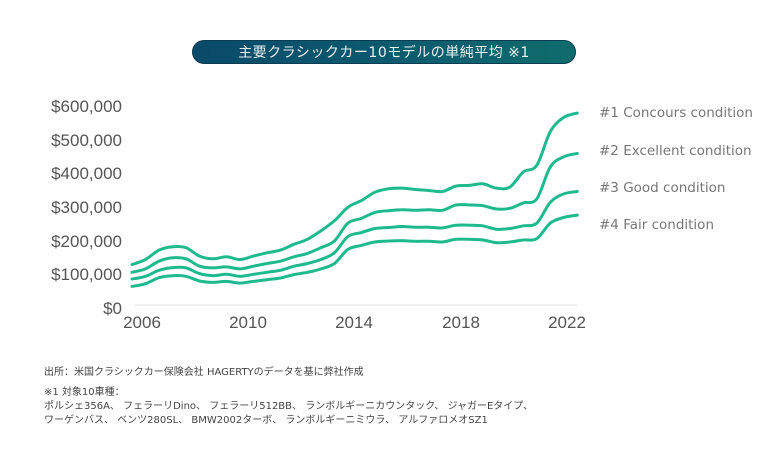  What do you see at coordinates (86, 274) in the screenshot?
I see `y-tick-label: $100,000` at bounding box center [86, 274].